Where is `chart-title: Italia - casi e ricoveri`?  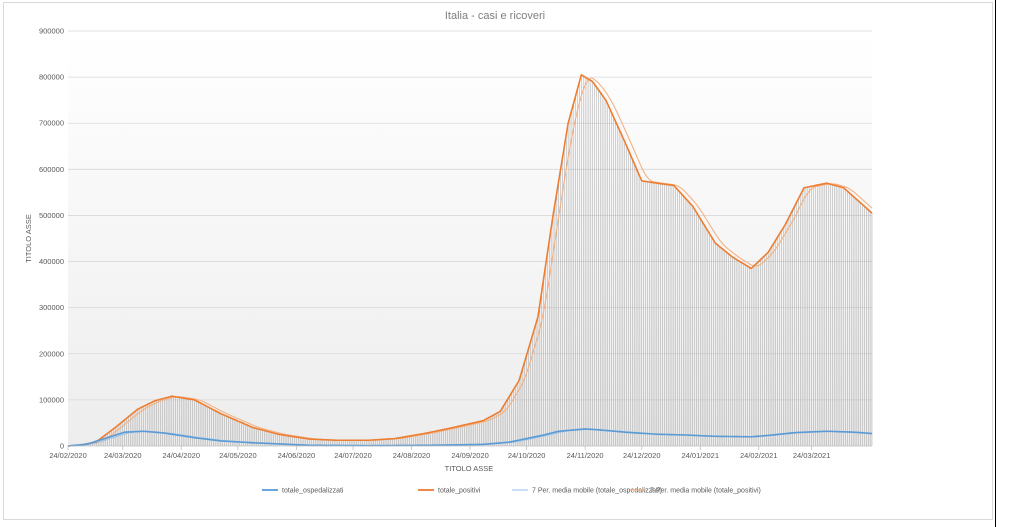
chart-title: Italia - casi e ricoveri is located at coordinates (495, 16).